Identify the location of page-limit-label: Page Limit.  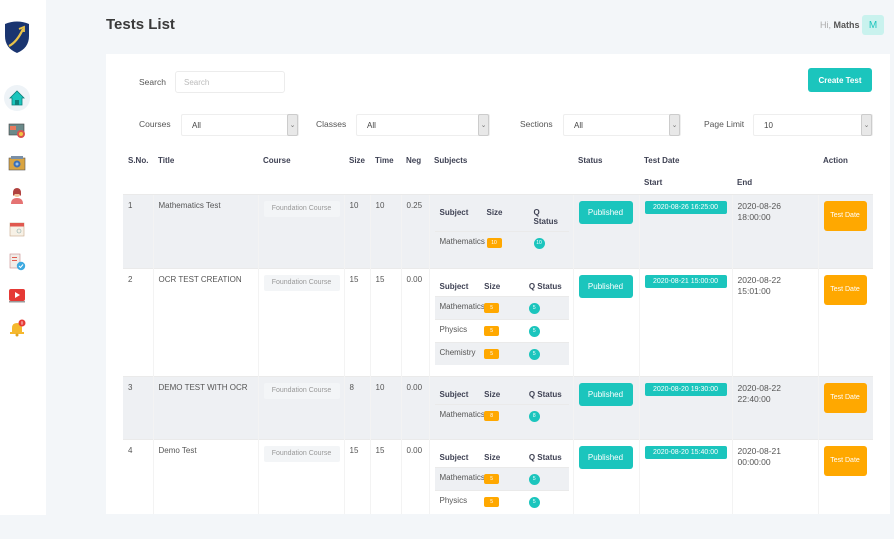
(724, 124).